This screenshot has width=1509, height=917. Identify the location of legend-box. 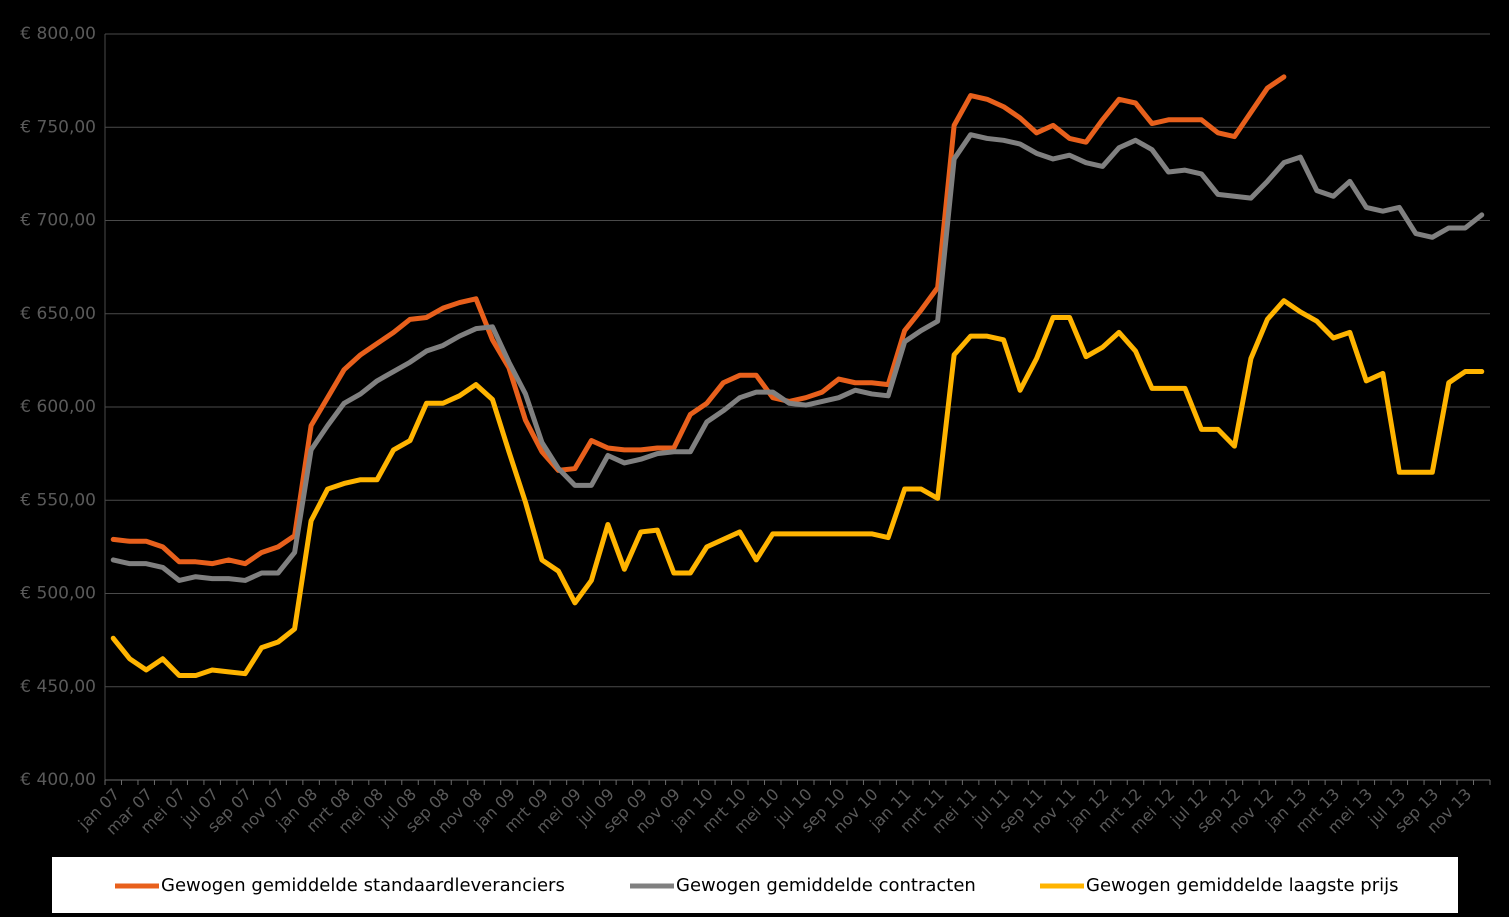
(755, 885).